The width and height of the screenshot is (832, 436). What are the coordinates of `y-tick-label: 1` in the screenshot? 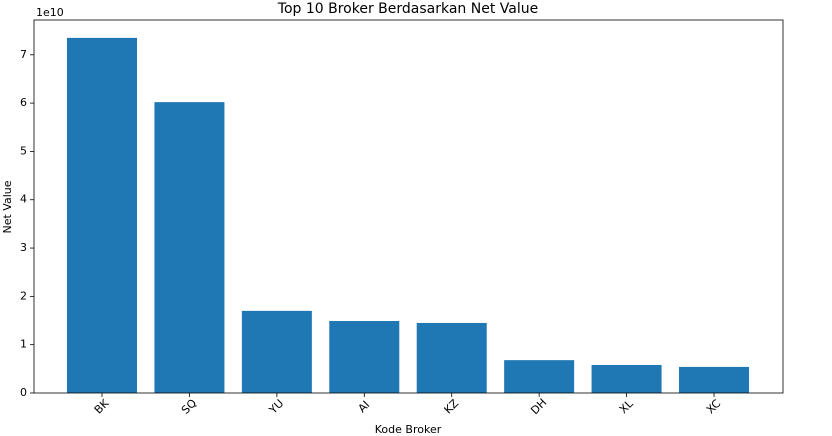 It's located at (23, 344).